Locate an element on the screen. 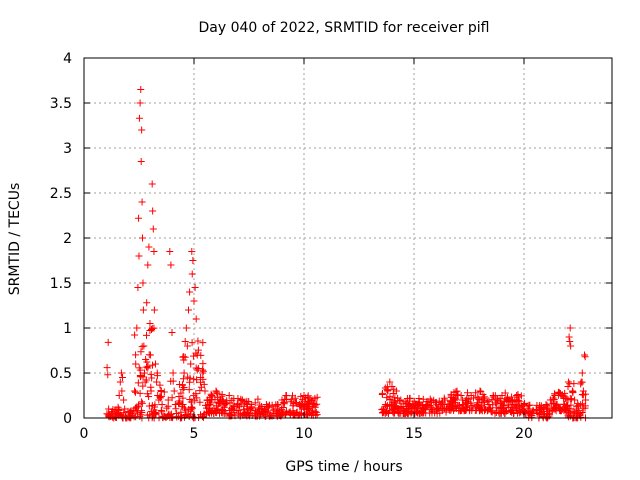  y-tick-label: 0 is located at coordinates (67, 419).